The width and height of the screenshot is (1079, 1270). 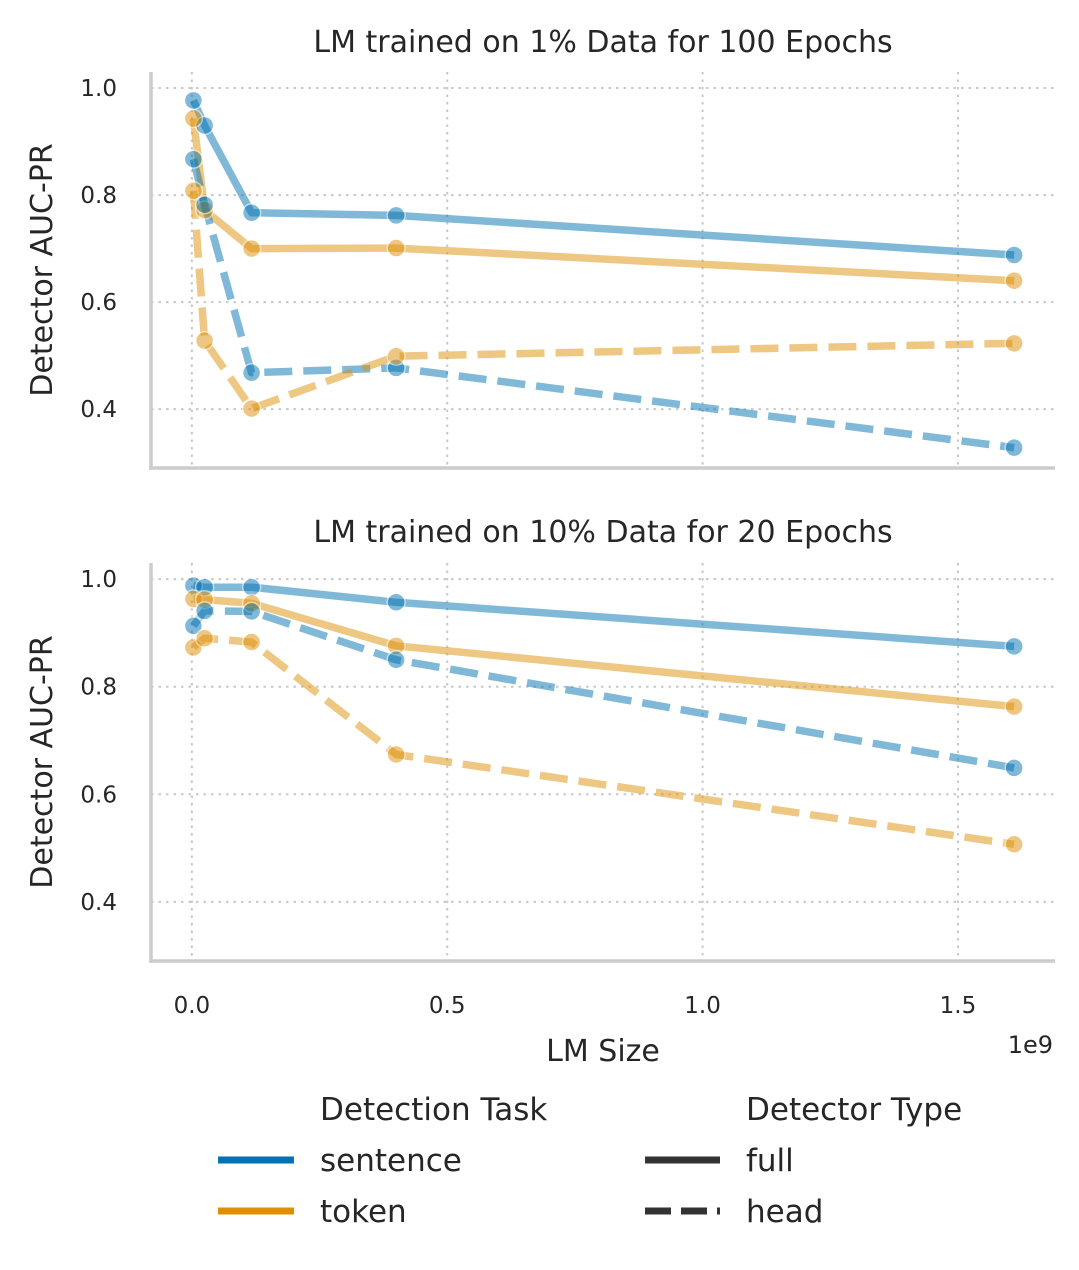 I want to click on legend-label-sentence: sentence, so click(x=391, y=1161).